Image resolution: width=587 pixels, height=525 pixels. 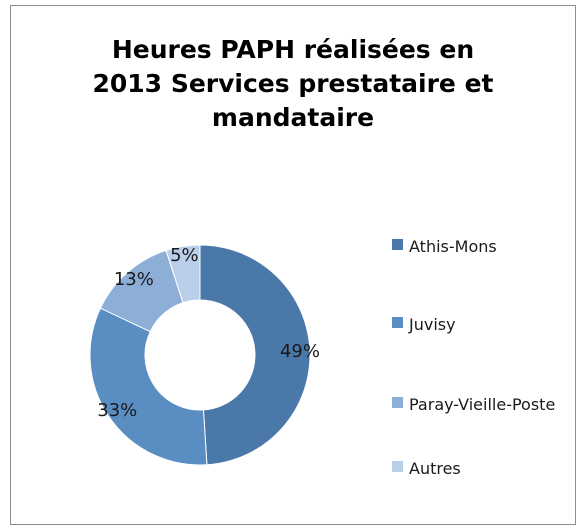 I want to click on data-label: 5%, so click(x=184, y=255).